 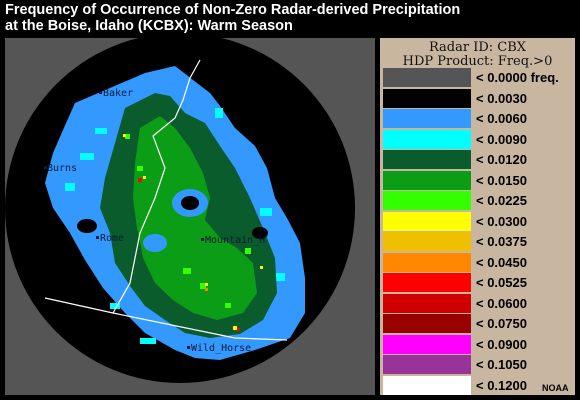 I want to click on legend-row: < 0.0525, so click(x=478, y=283).